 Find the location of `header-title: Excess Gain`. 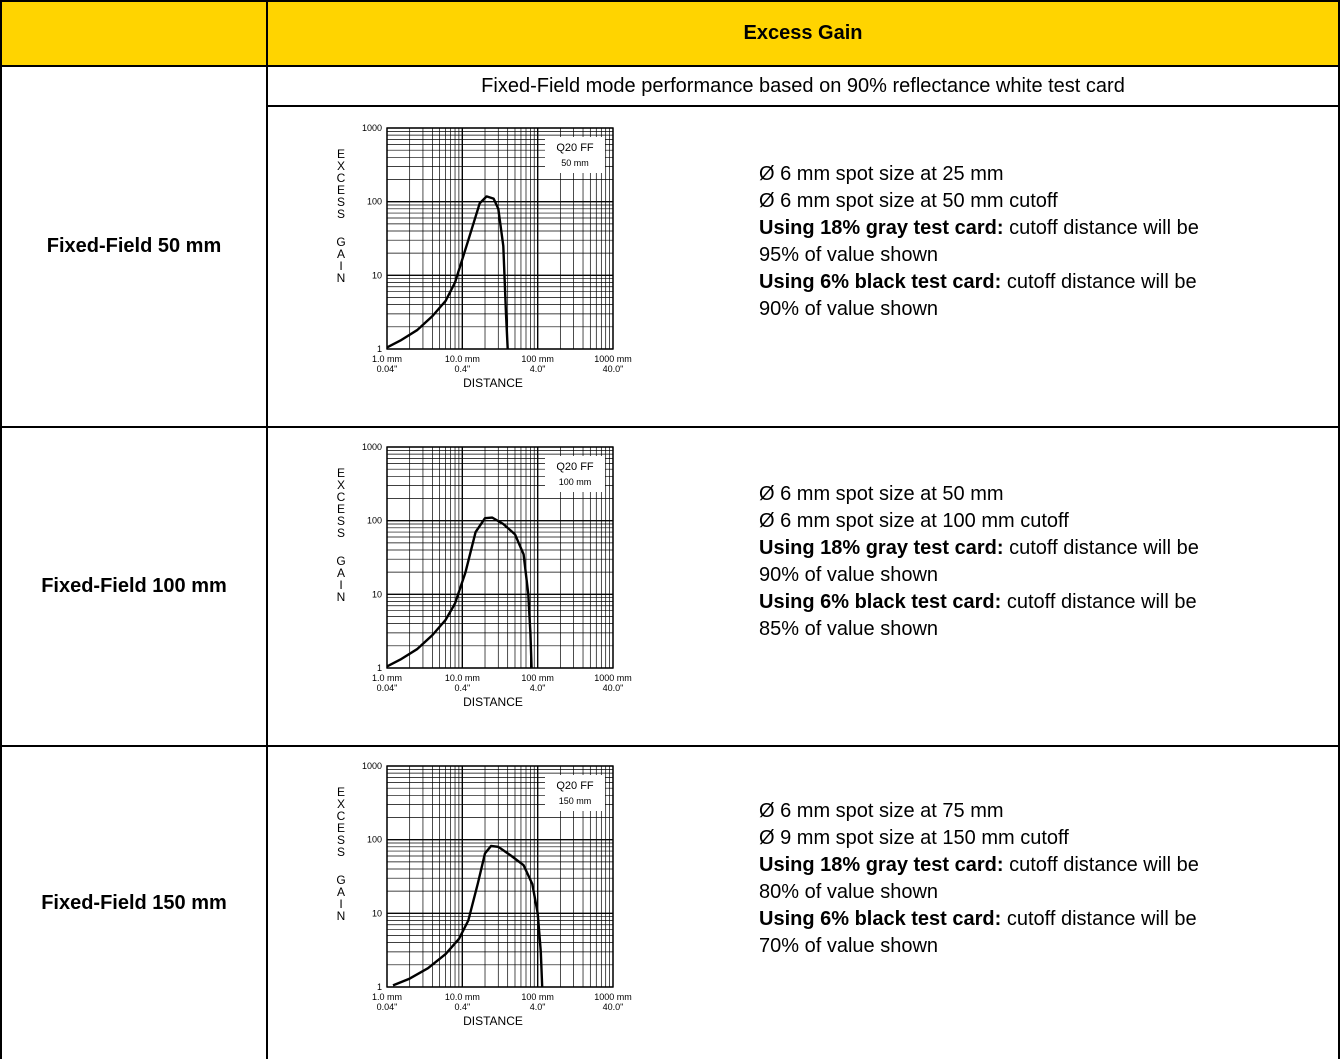

header-title: Excess Gain is located at coordinates (803, 33).